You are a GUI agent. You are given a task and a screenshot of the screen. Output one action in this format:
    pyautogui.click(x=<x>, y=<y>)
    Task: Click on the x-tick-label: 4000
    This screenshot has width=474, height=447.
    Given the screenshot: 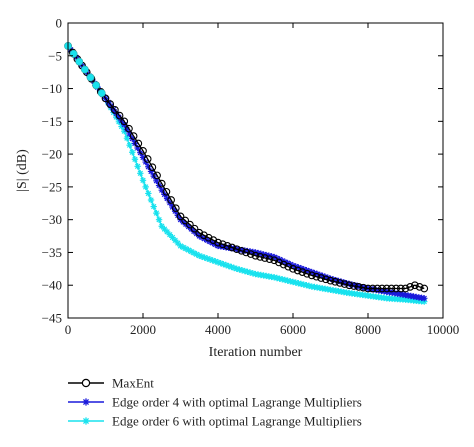 What is the action you would take?
    pyautogui.click(x=218, y=329)
    